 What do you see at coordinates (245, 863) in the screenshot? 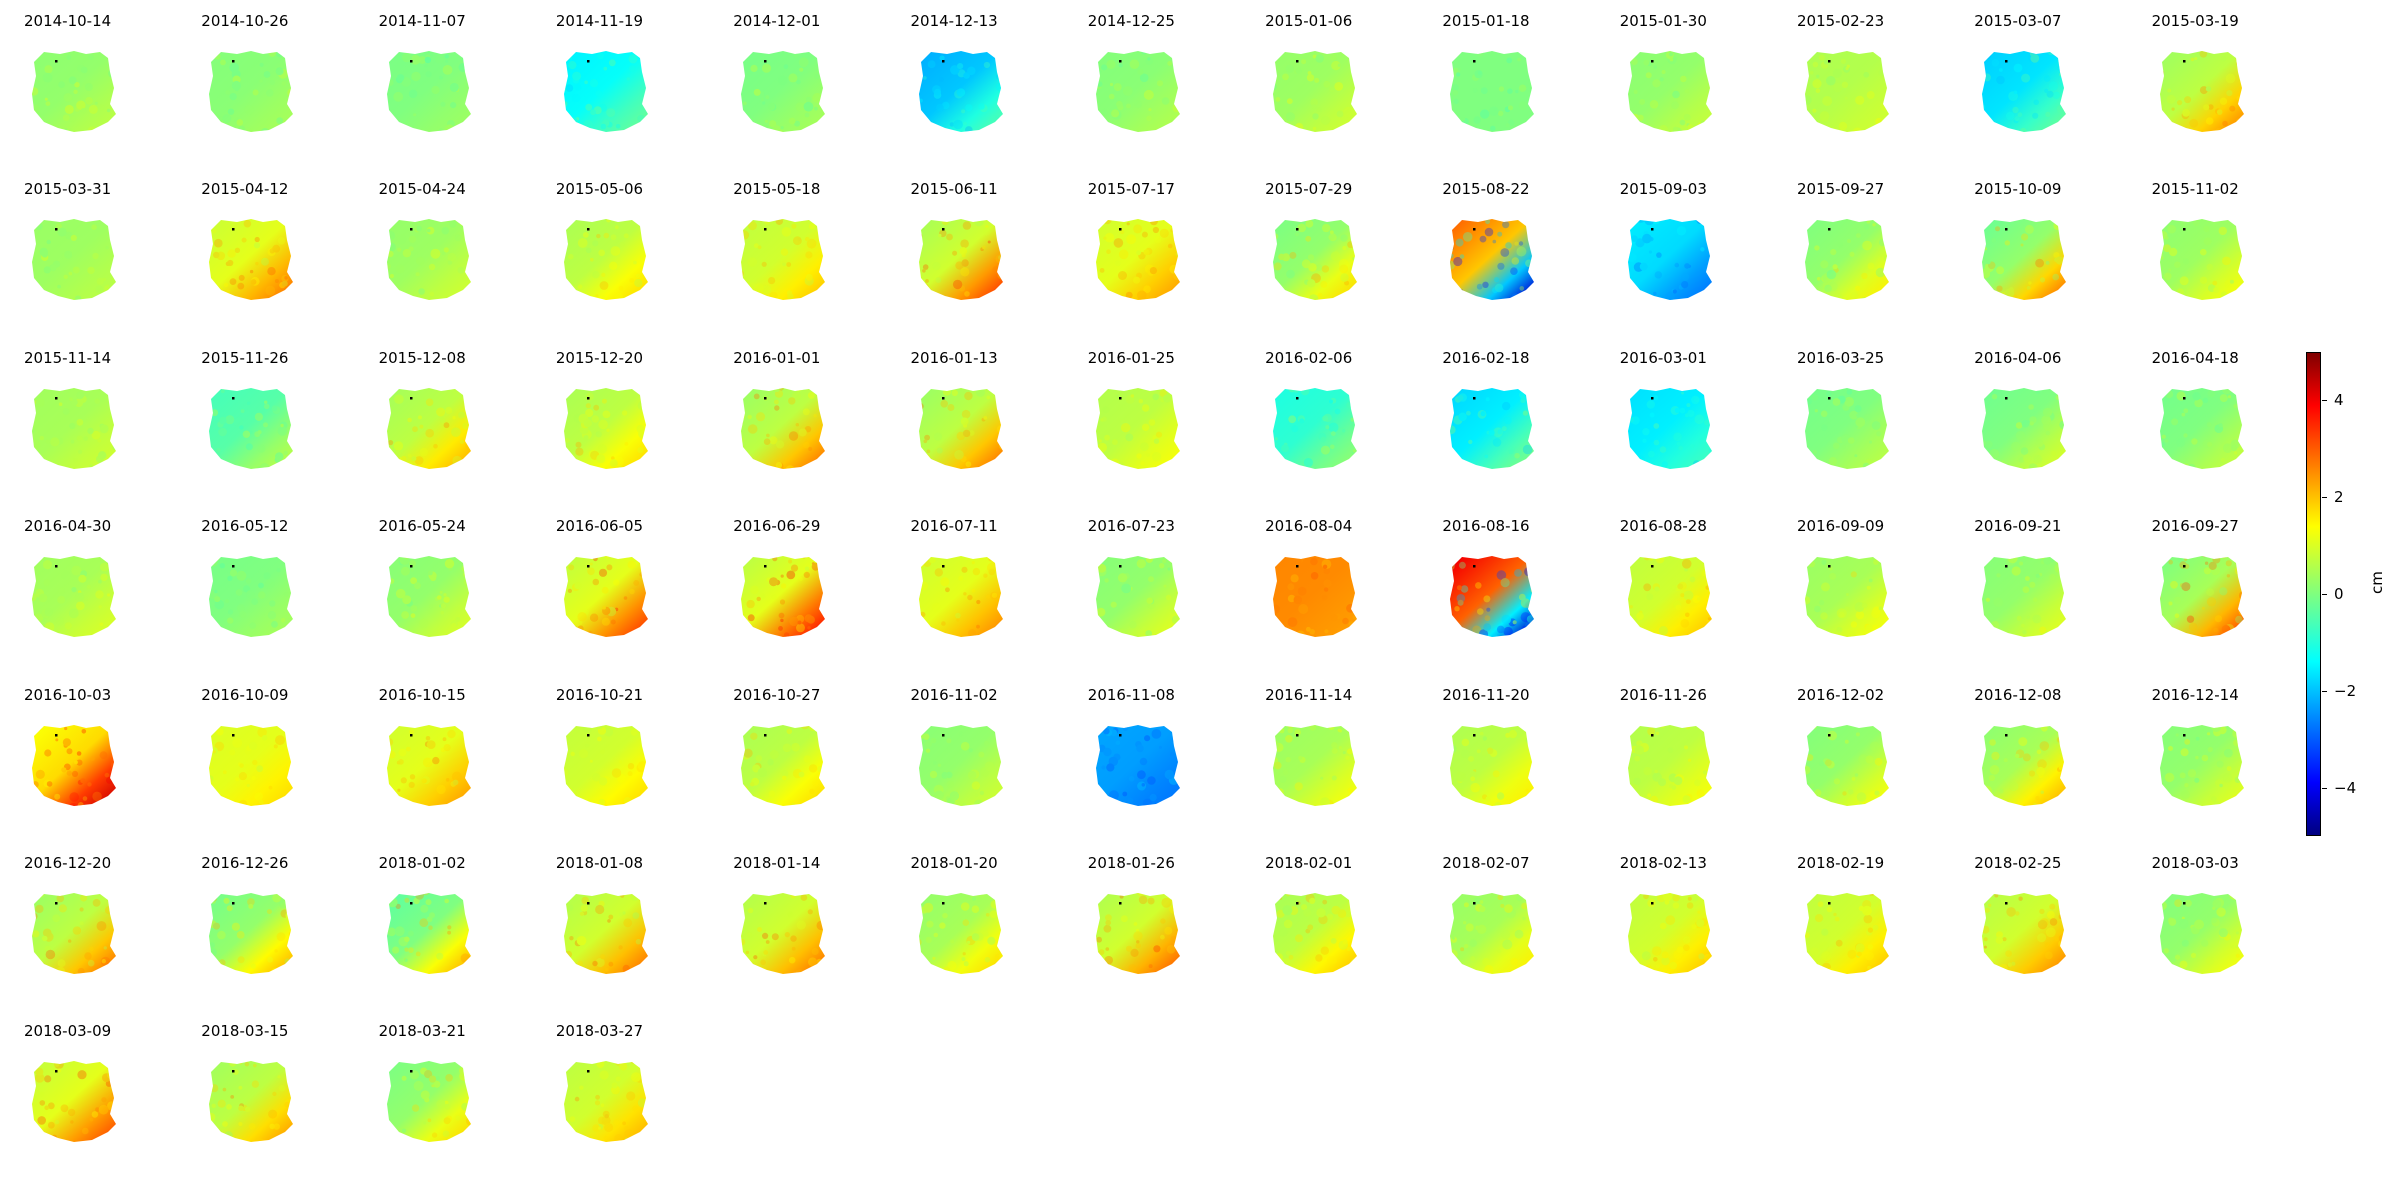
I see `panel-date-title: 2016-12-26` at bounding box center [245, 863].